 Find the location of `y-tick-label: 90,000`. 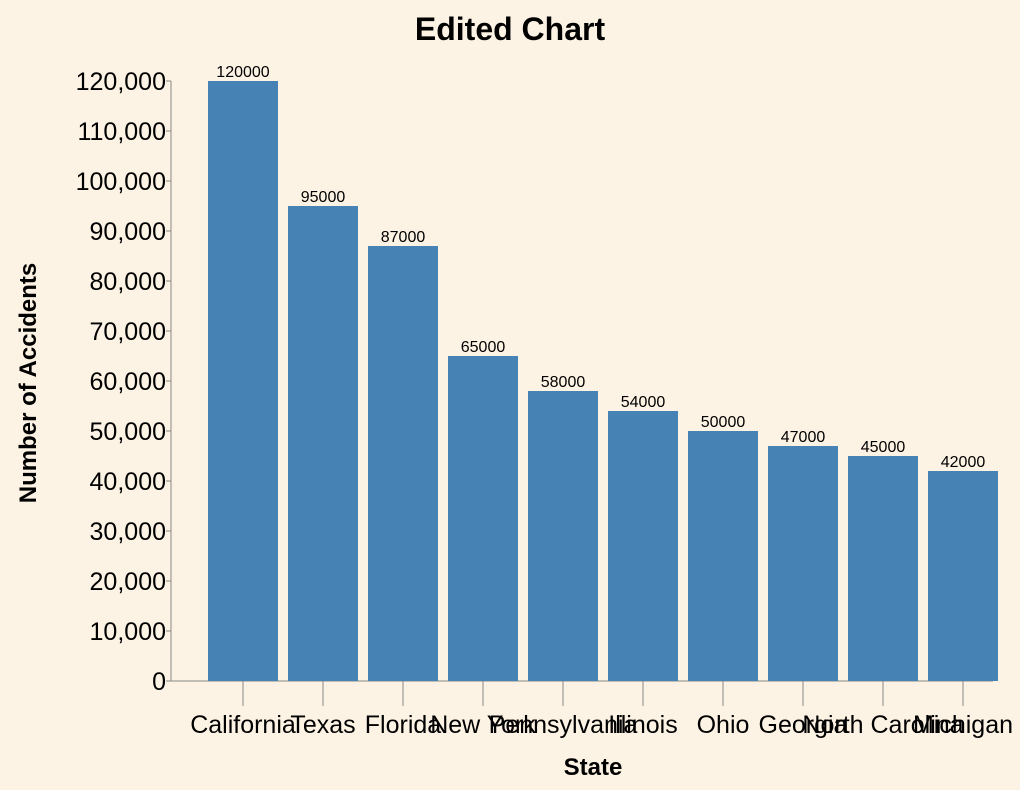

y-tick-label: 90,000 is located at coordinates (128, 232).